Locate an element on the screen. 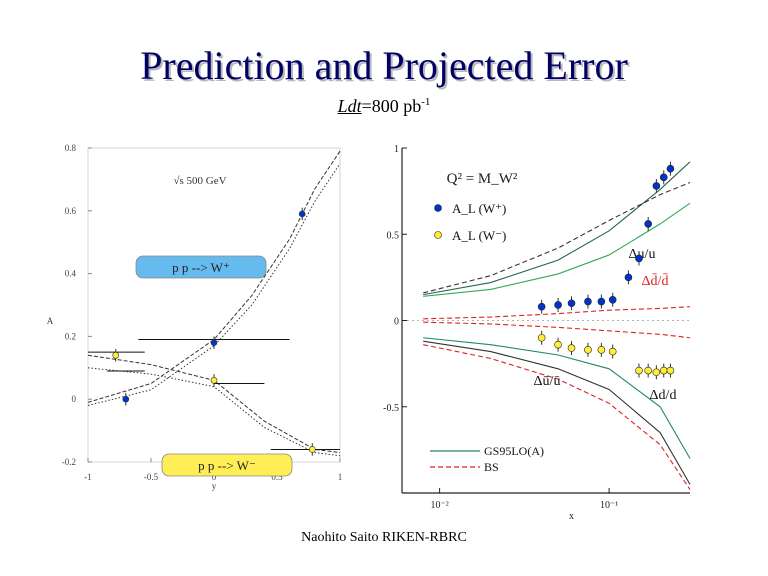 The image size is (768, 576). x-axis-label: y is located at coordinates (214, 486).